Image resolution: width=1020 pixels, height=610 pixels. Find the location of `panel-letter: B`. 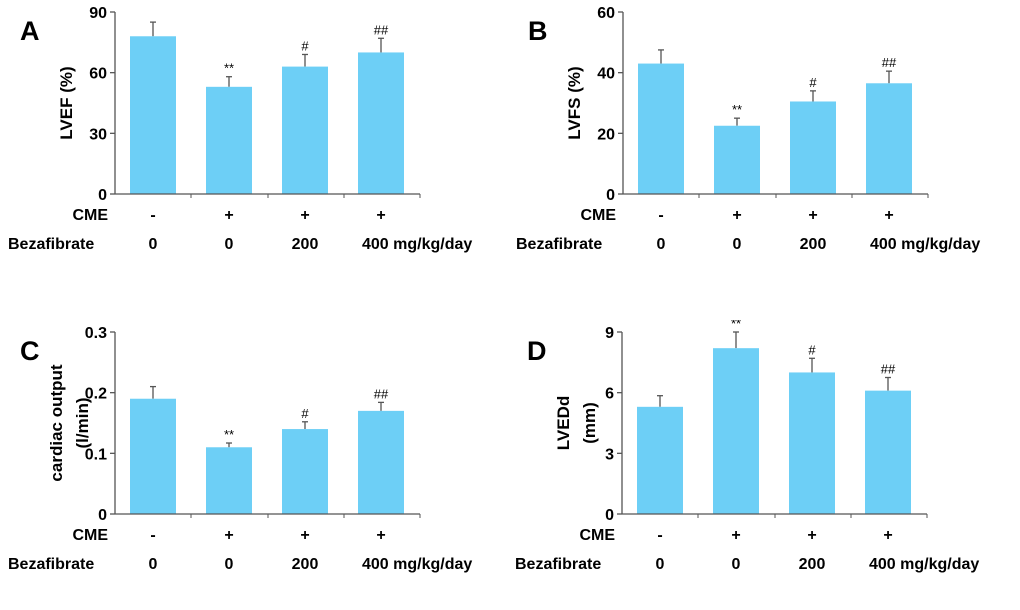

panel-letter: B is located at coordinates (538, 31).